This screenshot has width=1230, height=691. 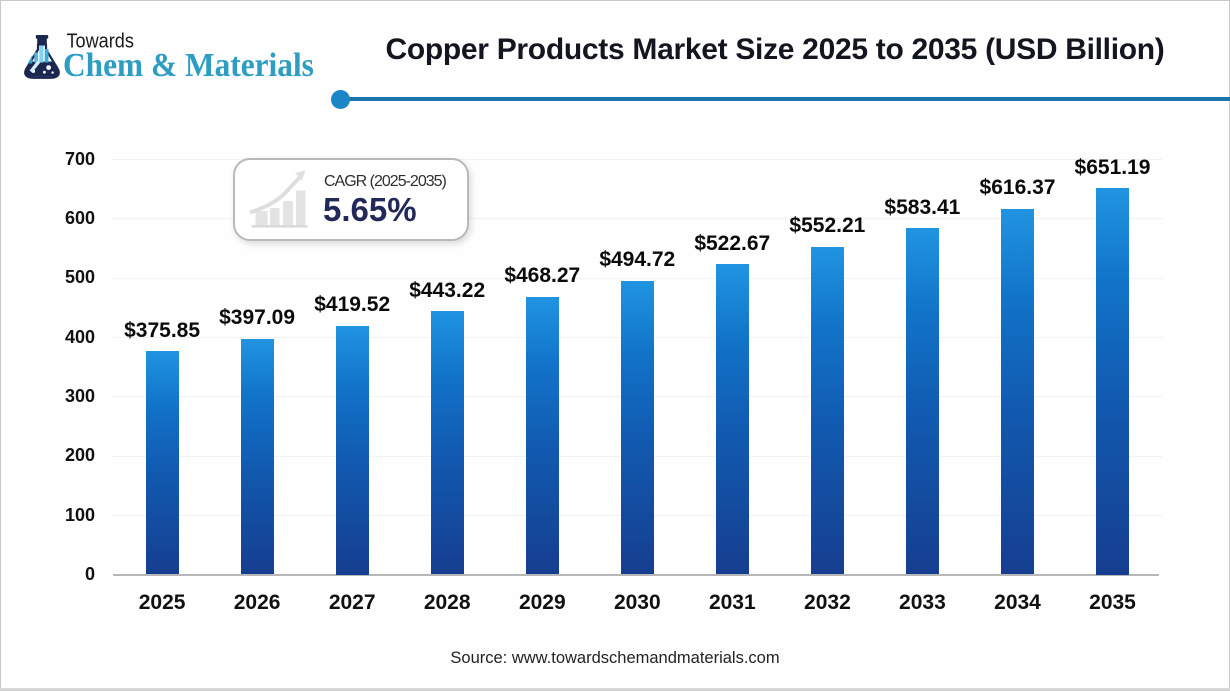 I want to click on svg-text: Chem & Materials, so click(x=188, y=64).